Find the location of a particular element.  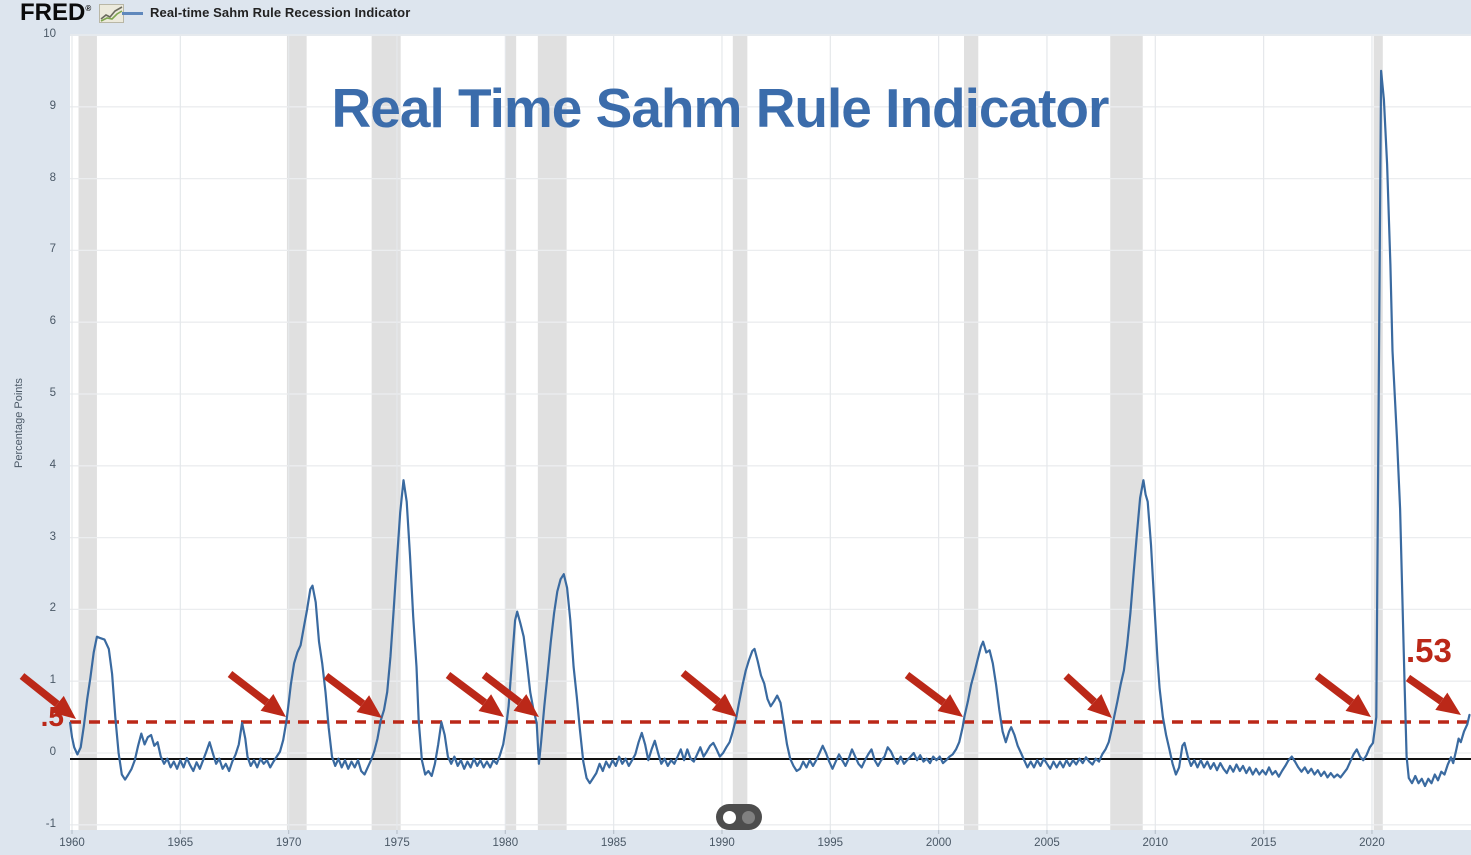

x-tick-label: 2020 is located at coordinates (1372, 843).